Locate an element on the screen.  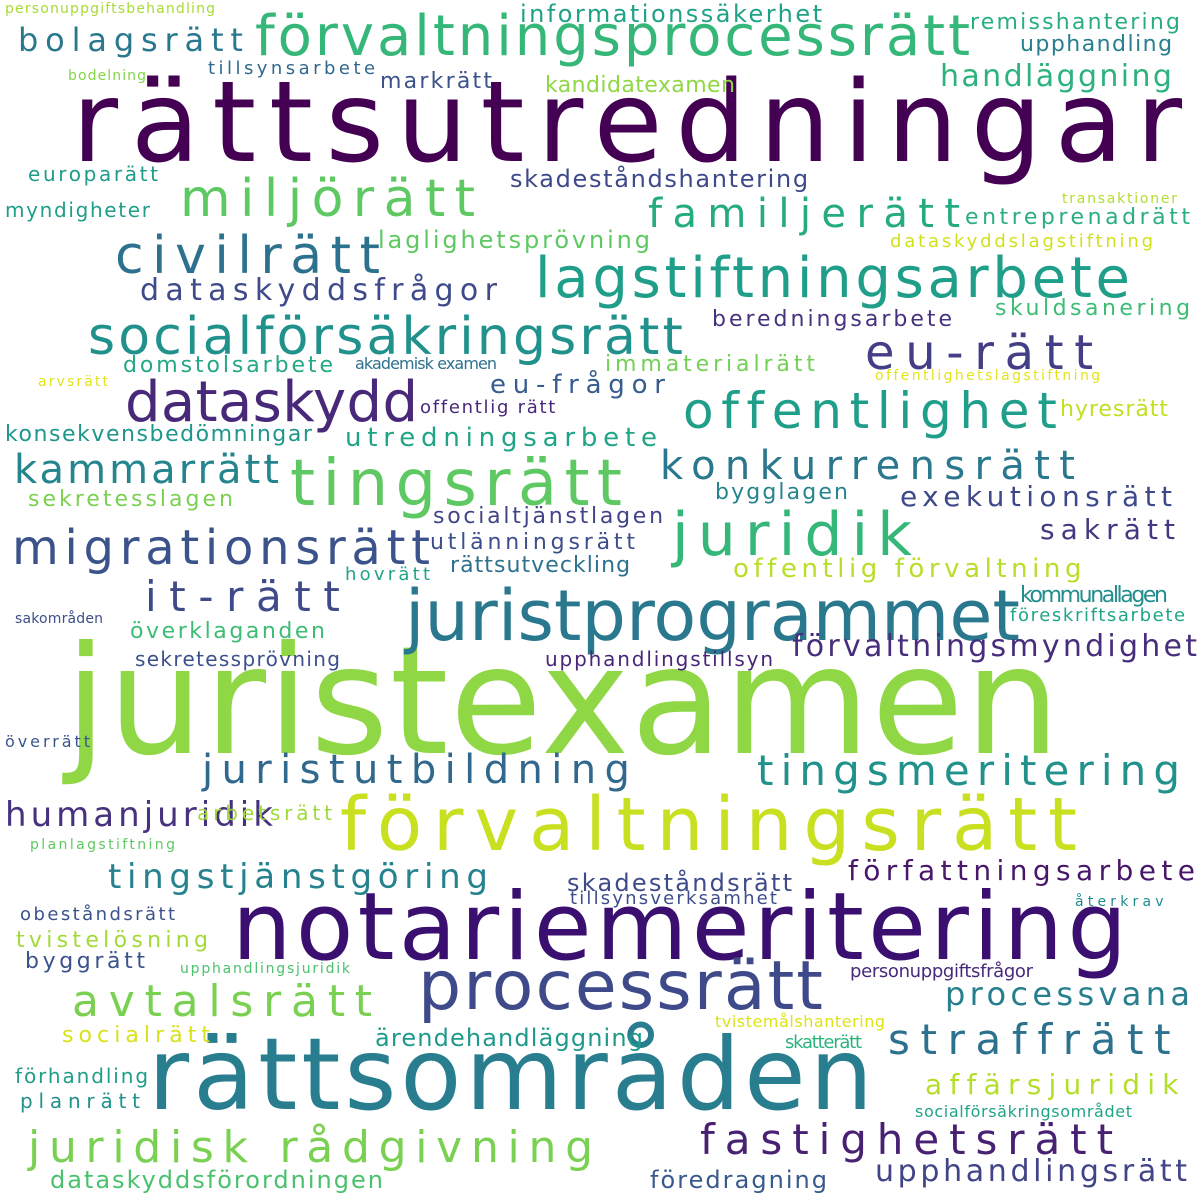
word-forfattningsarbete: författningsarbete is located at coordinates (1024, 870).